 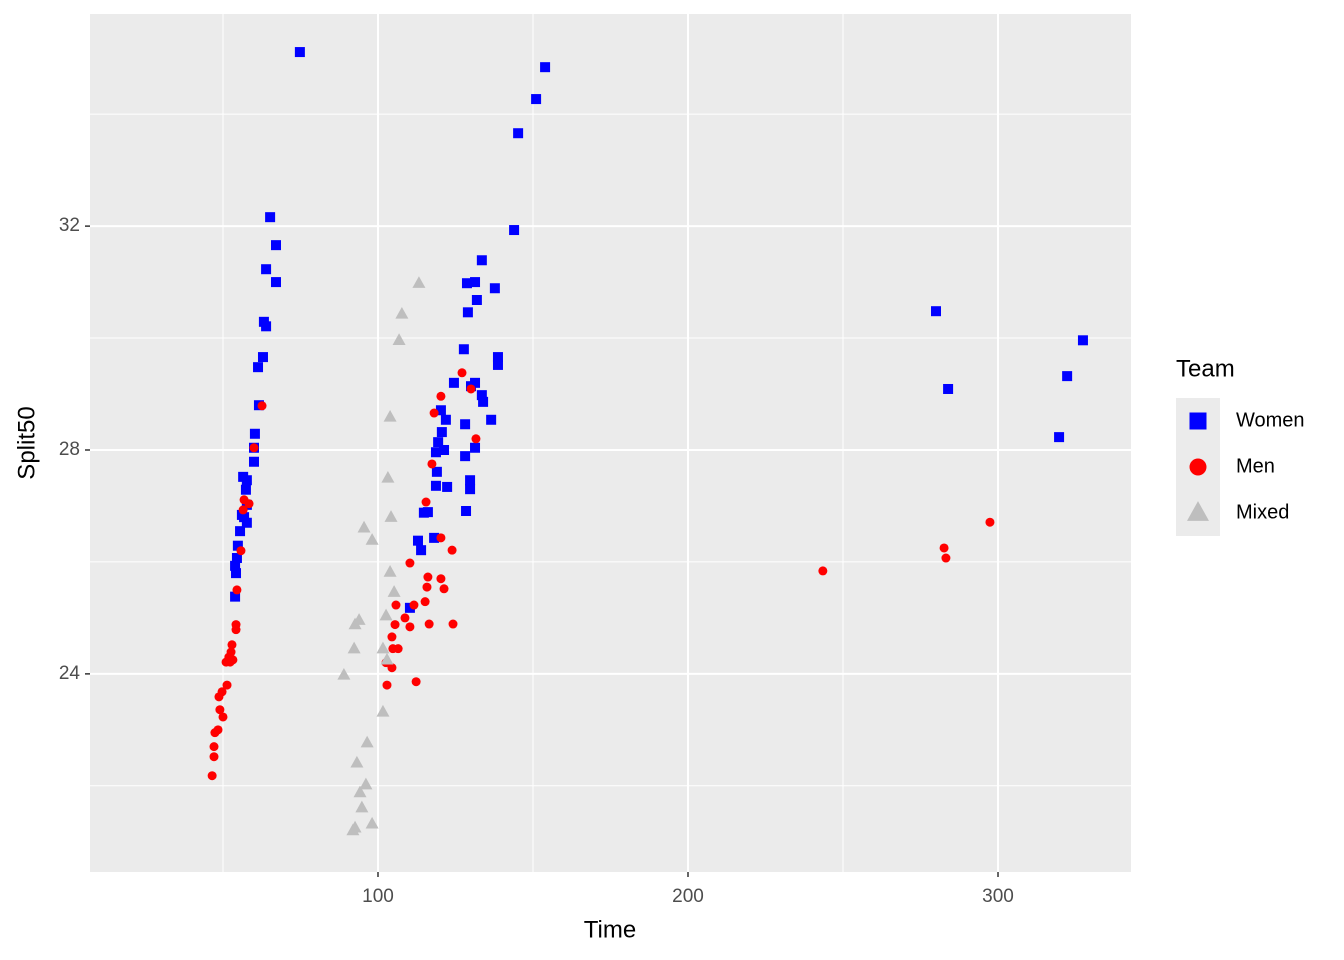 I want to click on y-tick-label: 24, so click(x=70, y=673).